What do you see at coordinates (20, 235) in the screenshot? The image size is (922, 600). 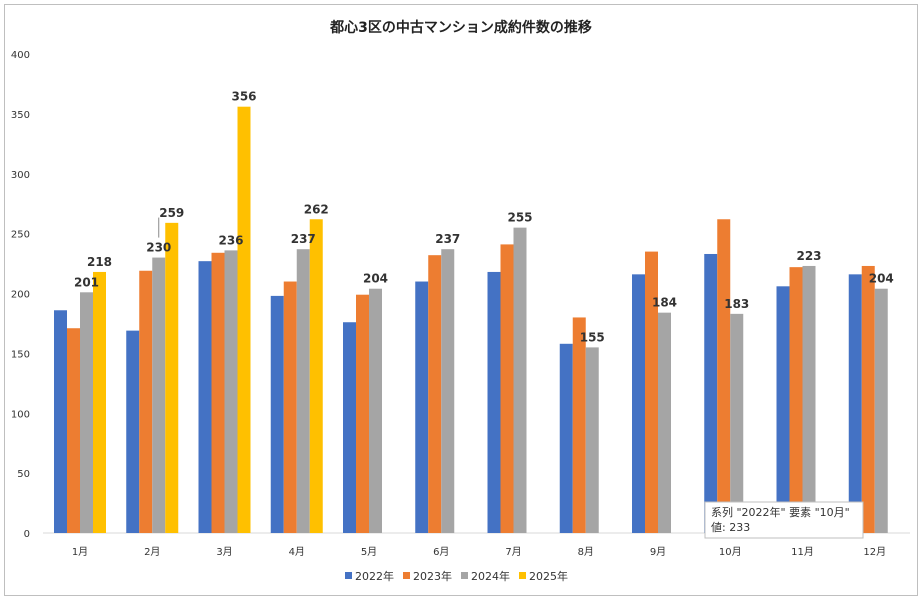 I see `y-tick-label: 250` at bounding box center [20, 235].